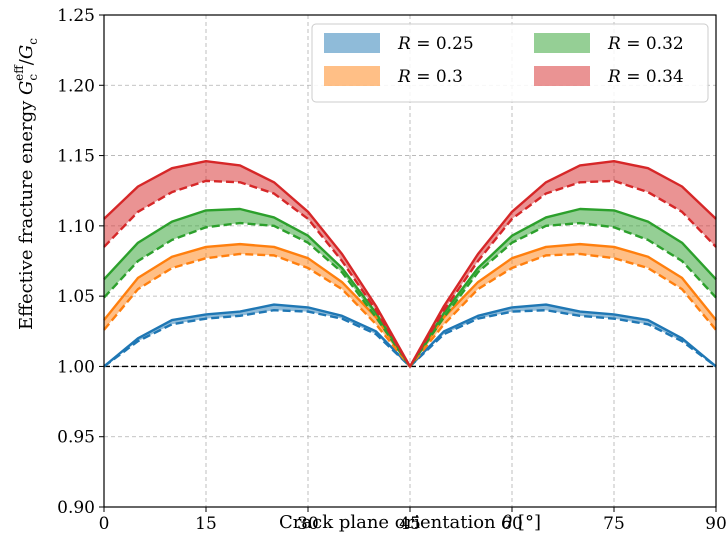 The height and width of the screenshot is (538, 728). I want to click on y-tick-label: 0.95, so click(76, 438).